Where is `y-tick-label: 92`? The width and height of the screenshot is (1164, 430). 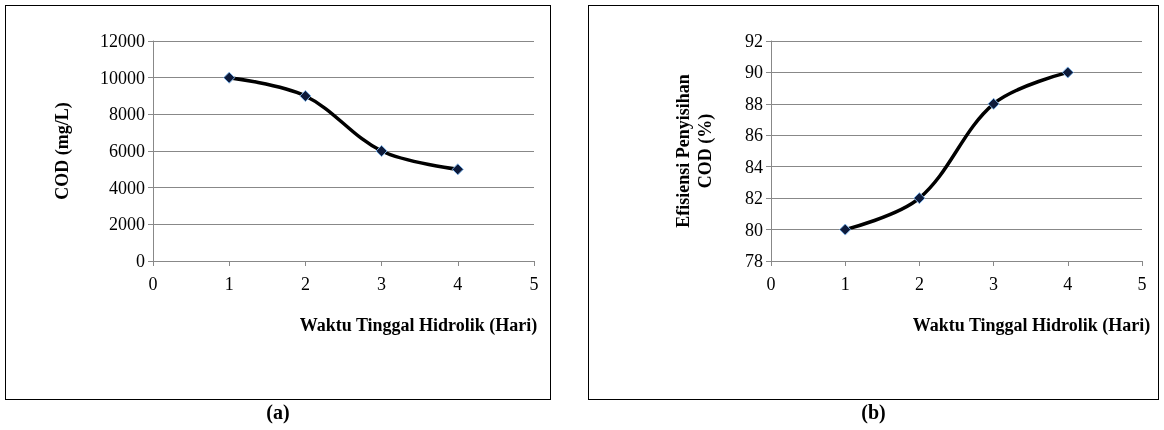 y-tick-label: 92 is located at coordinates (754, 41).